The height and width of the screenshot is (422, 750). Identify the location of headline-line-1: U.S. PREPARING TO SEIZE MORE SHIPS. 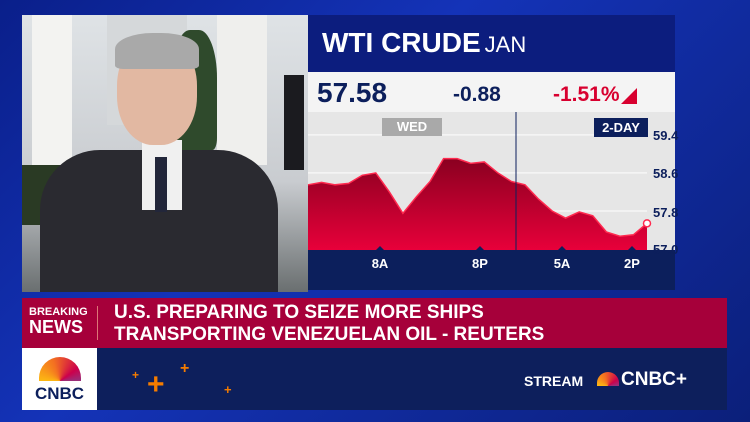
(299, 312).